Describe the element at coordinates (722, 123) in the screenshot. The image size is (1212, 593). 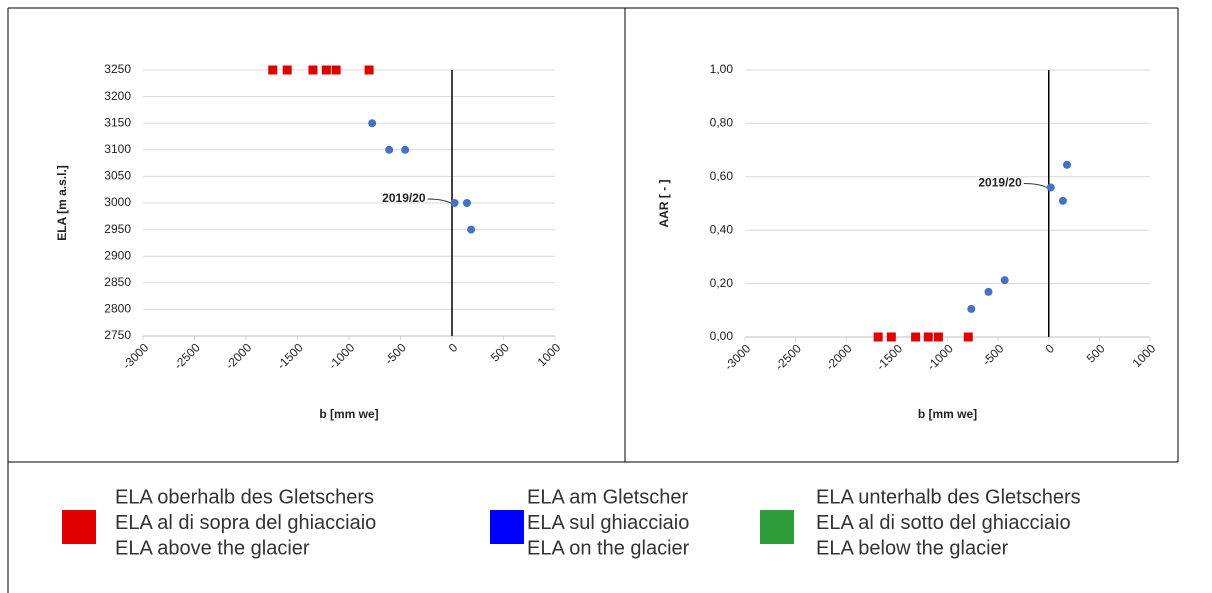
I see `y-tick-label: 0,80` at that location.